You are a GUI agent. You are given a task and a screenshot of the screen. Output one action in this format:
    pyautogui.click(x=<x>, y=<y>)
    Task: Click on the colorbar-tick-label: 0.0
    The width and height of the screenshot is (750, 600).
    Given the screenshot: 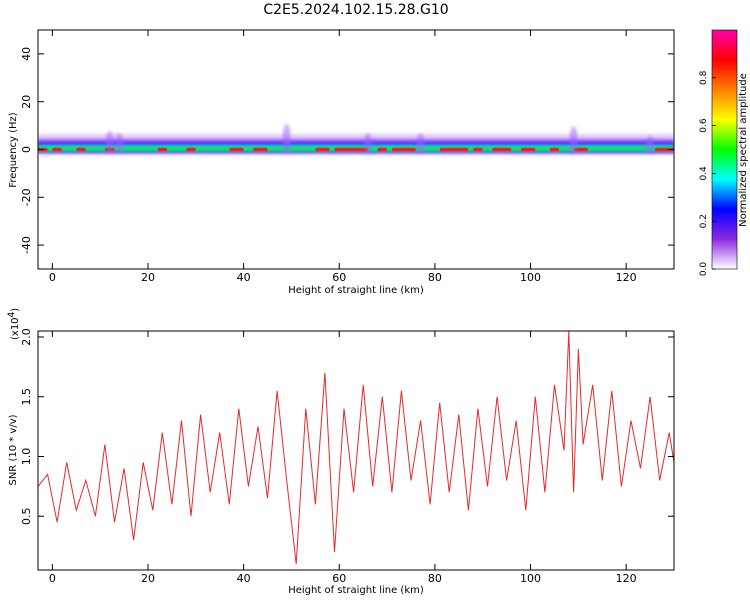 What is the action you would take?
    pyautogui.click(x=704, y=269)
    